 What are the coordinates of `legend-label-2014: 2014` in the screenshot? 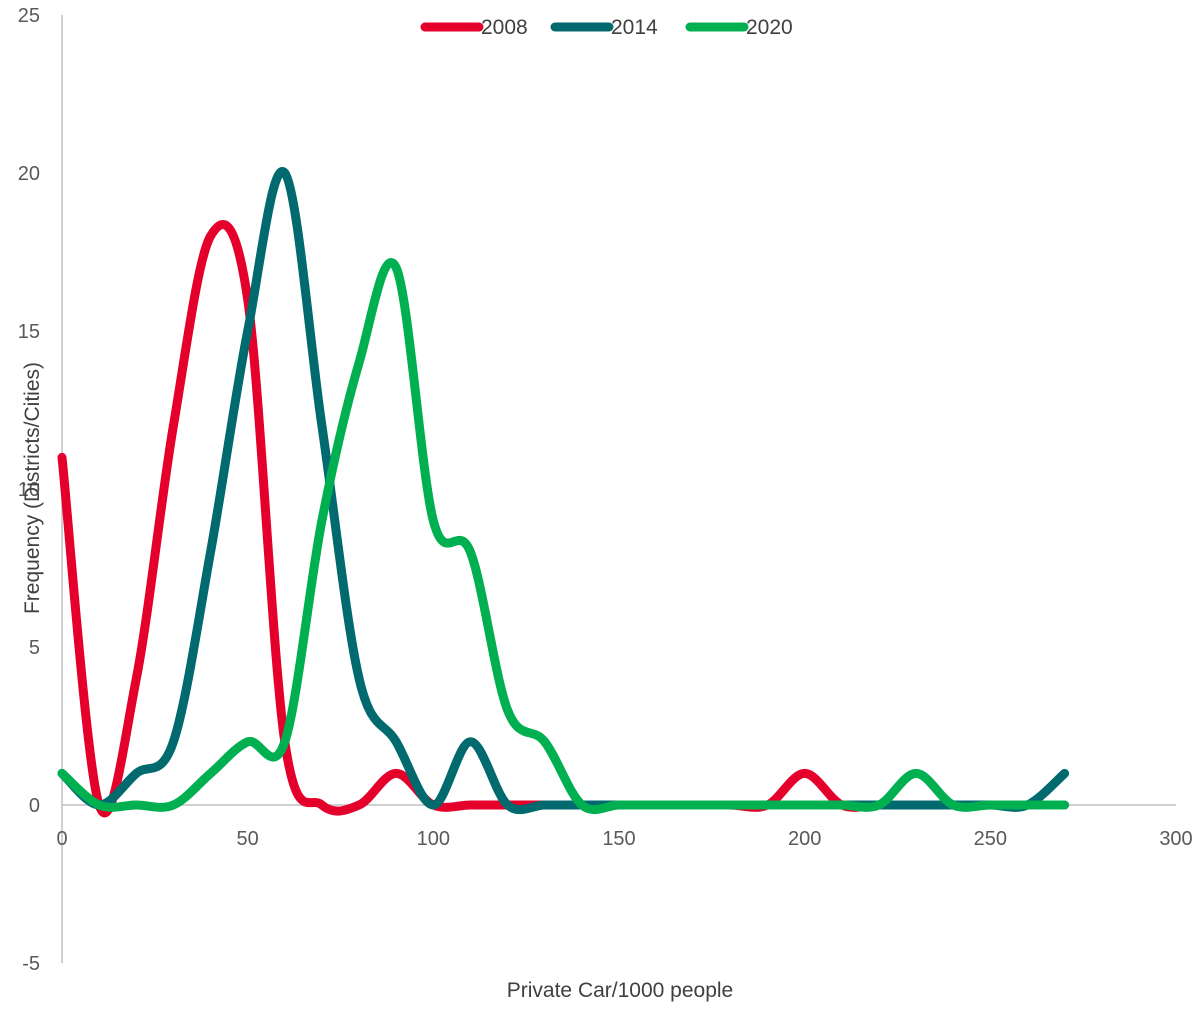 It's located at (634, 27).